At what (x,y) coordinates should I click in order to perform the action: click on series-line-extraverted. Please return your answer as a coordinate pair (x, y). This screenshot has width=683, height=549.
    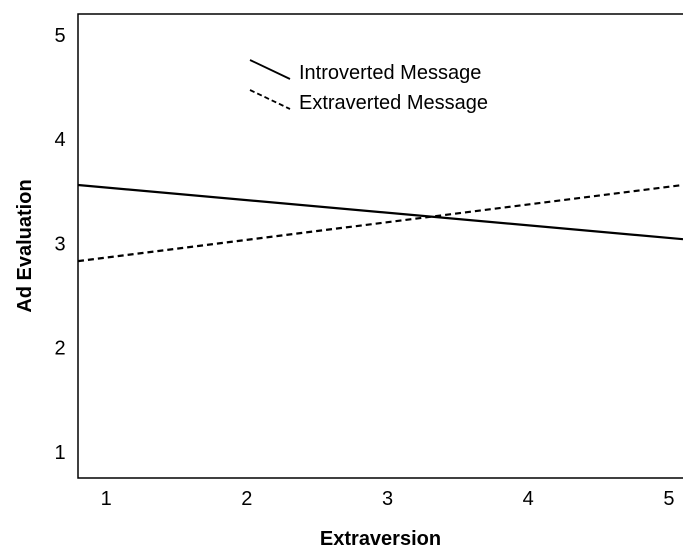
    Looking at the image, I should click on (380, 223).